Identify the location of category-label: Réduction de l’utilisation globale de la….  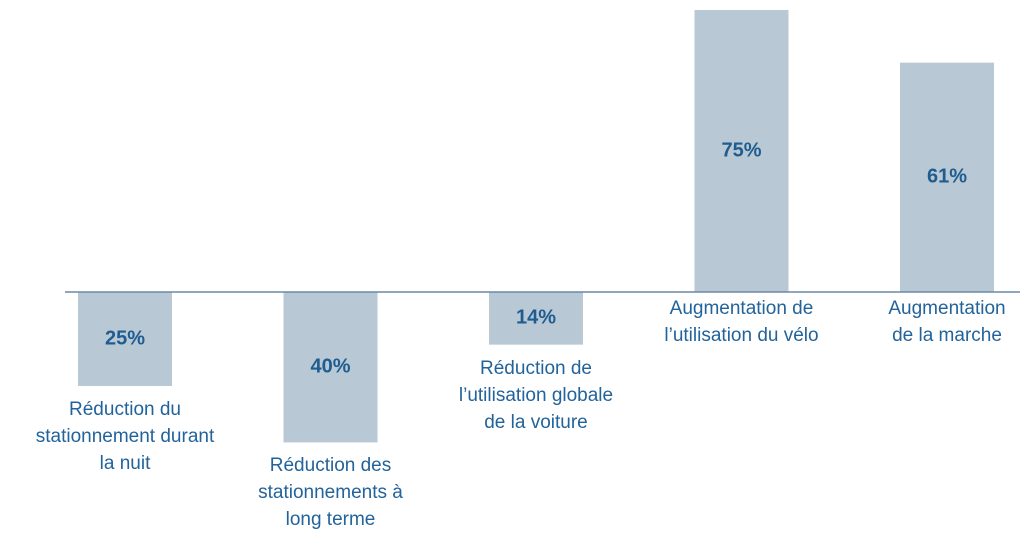
(536, 395).